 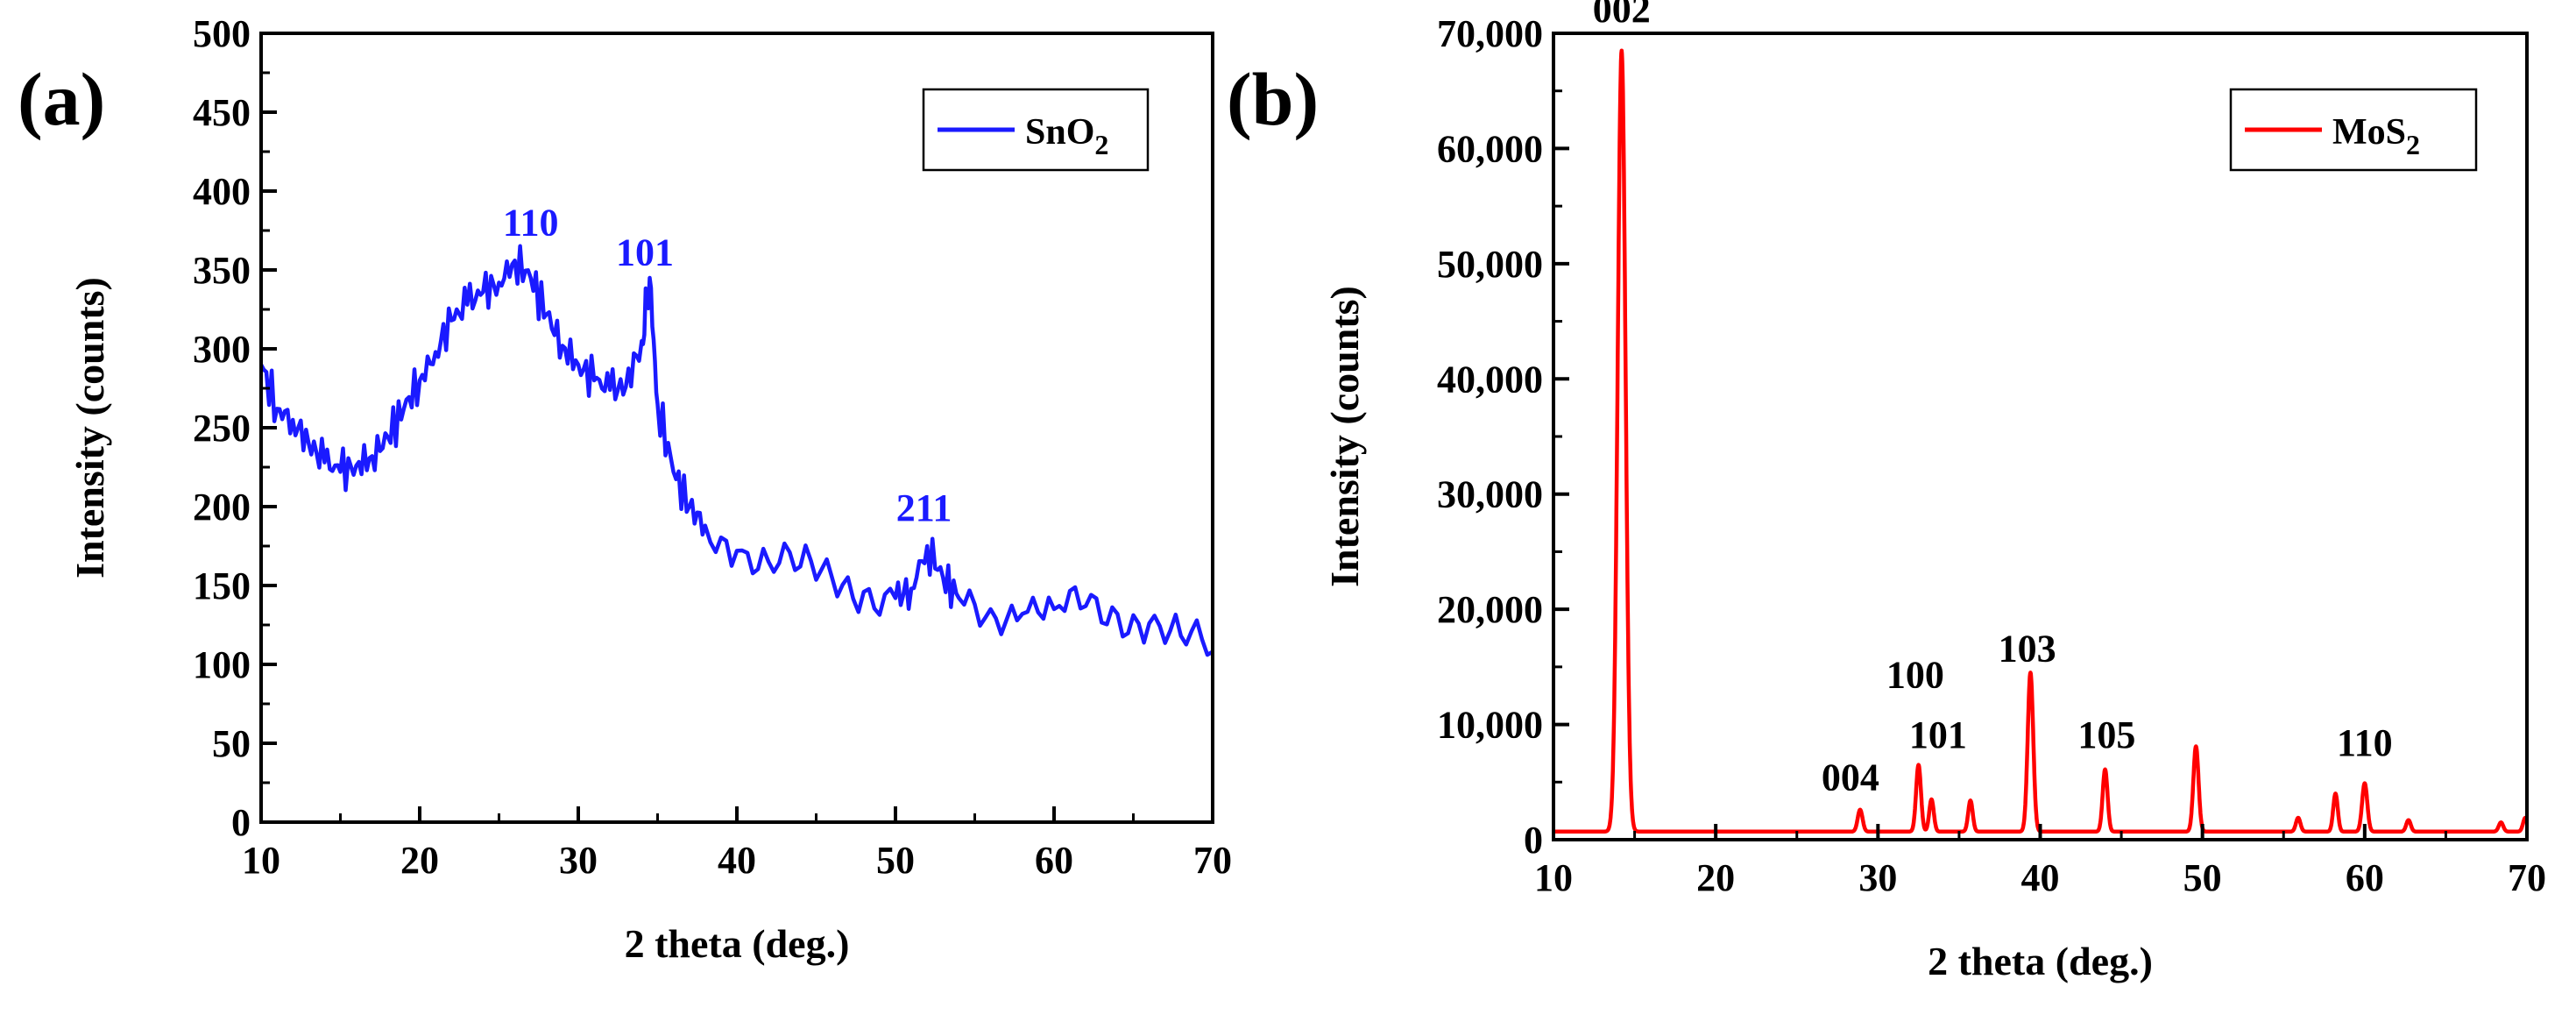 I want to click on y-tick-label: 450, so click(x=222, y=113).